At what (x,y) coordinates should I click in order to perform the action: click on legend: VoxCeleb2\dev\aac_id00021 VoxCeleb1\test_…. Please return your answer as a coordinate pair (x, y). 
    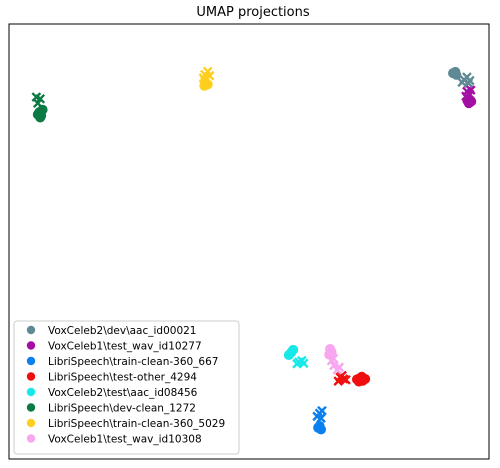
    Looking at the image, I should click on (126, 387).